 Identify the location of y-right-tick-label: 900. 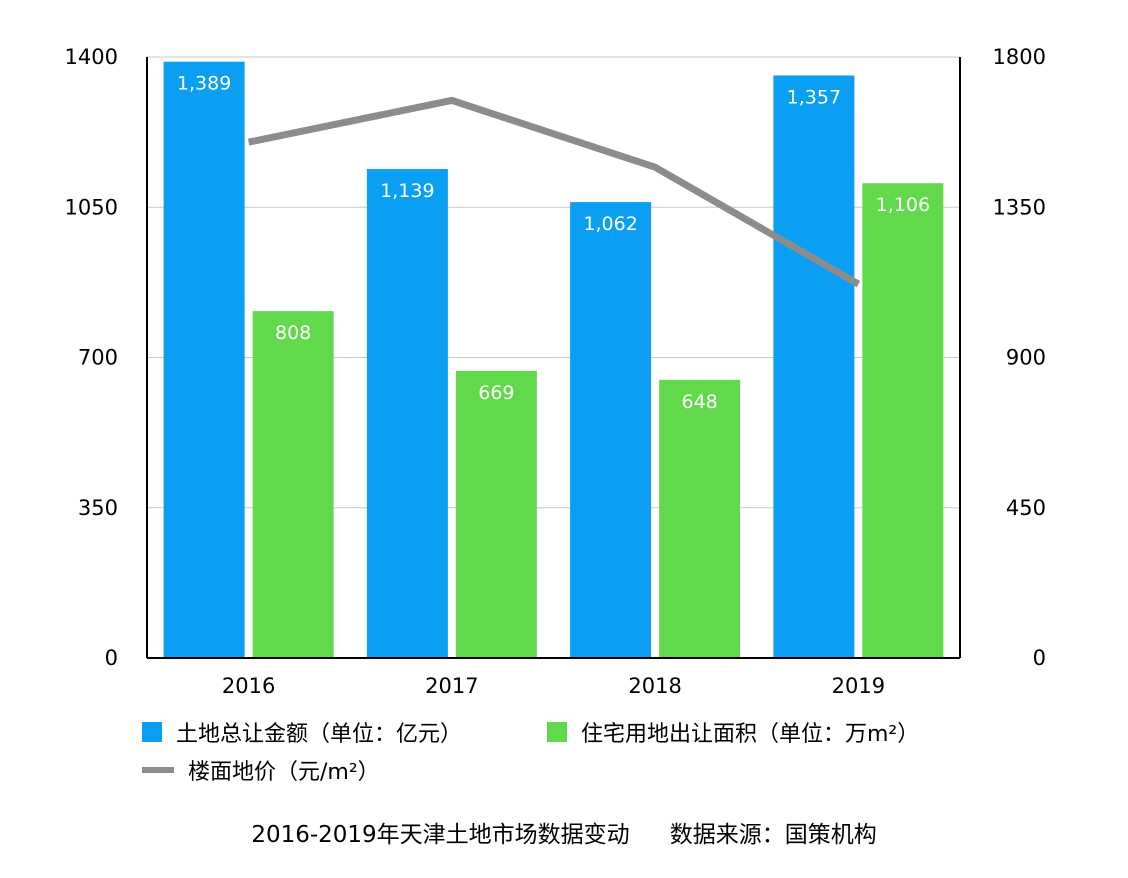
(1026, 358).